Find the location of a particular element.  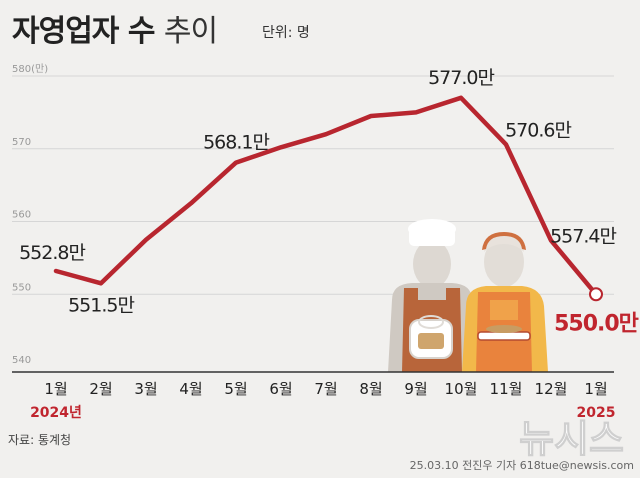

y-tick-label: 540 is located at coordinates (21, 360).